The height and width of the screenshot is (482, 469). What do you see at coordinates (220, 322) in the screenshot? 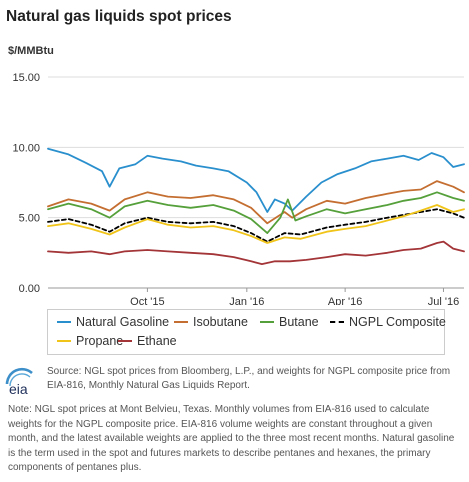
I see `legend-label: Isobutane` at bounding box center [220, 322].